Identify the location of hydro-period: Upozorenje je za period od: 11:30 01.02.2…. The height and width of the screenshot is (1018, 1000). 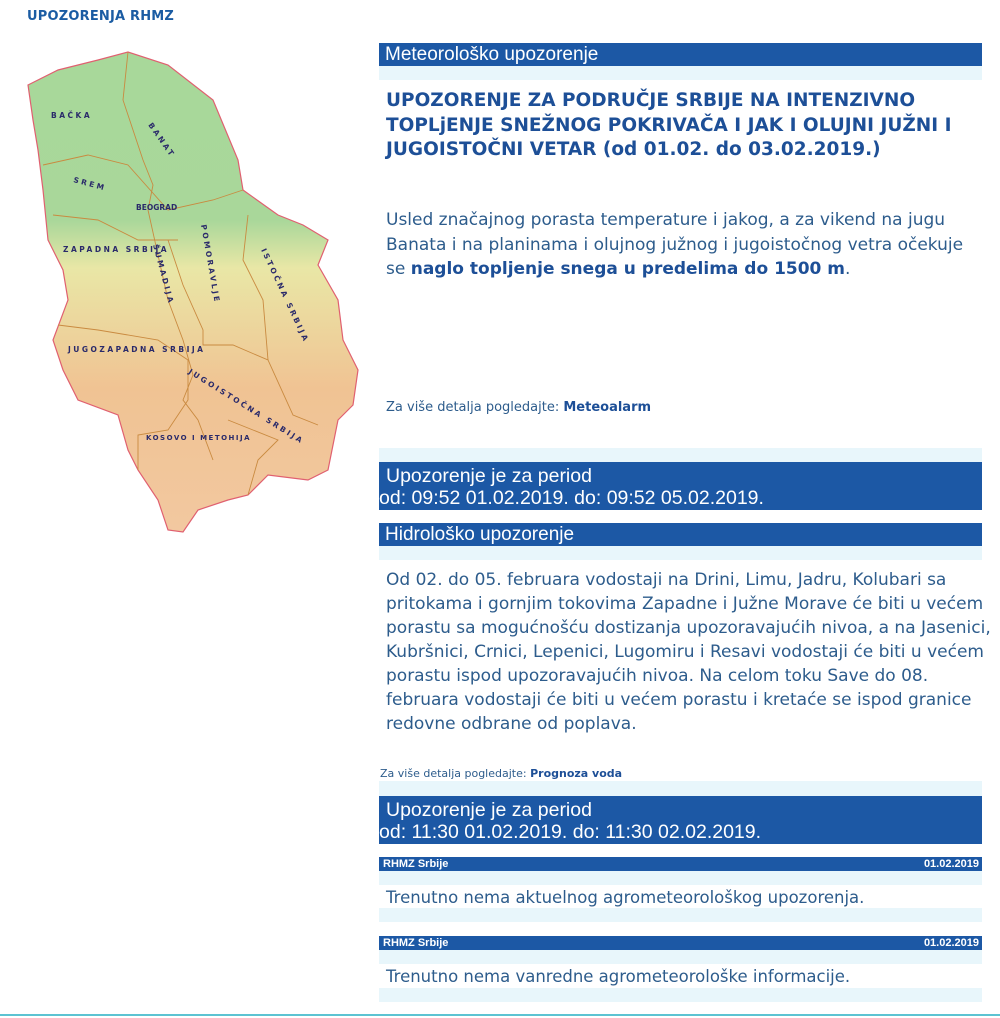
(680, 820).